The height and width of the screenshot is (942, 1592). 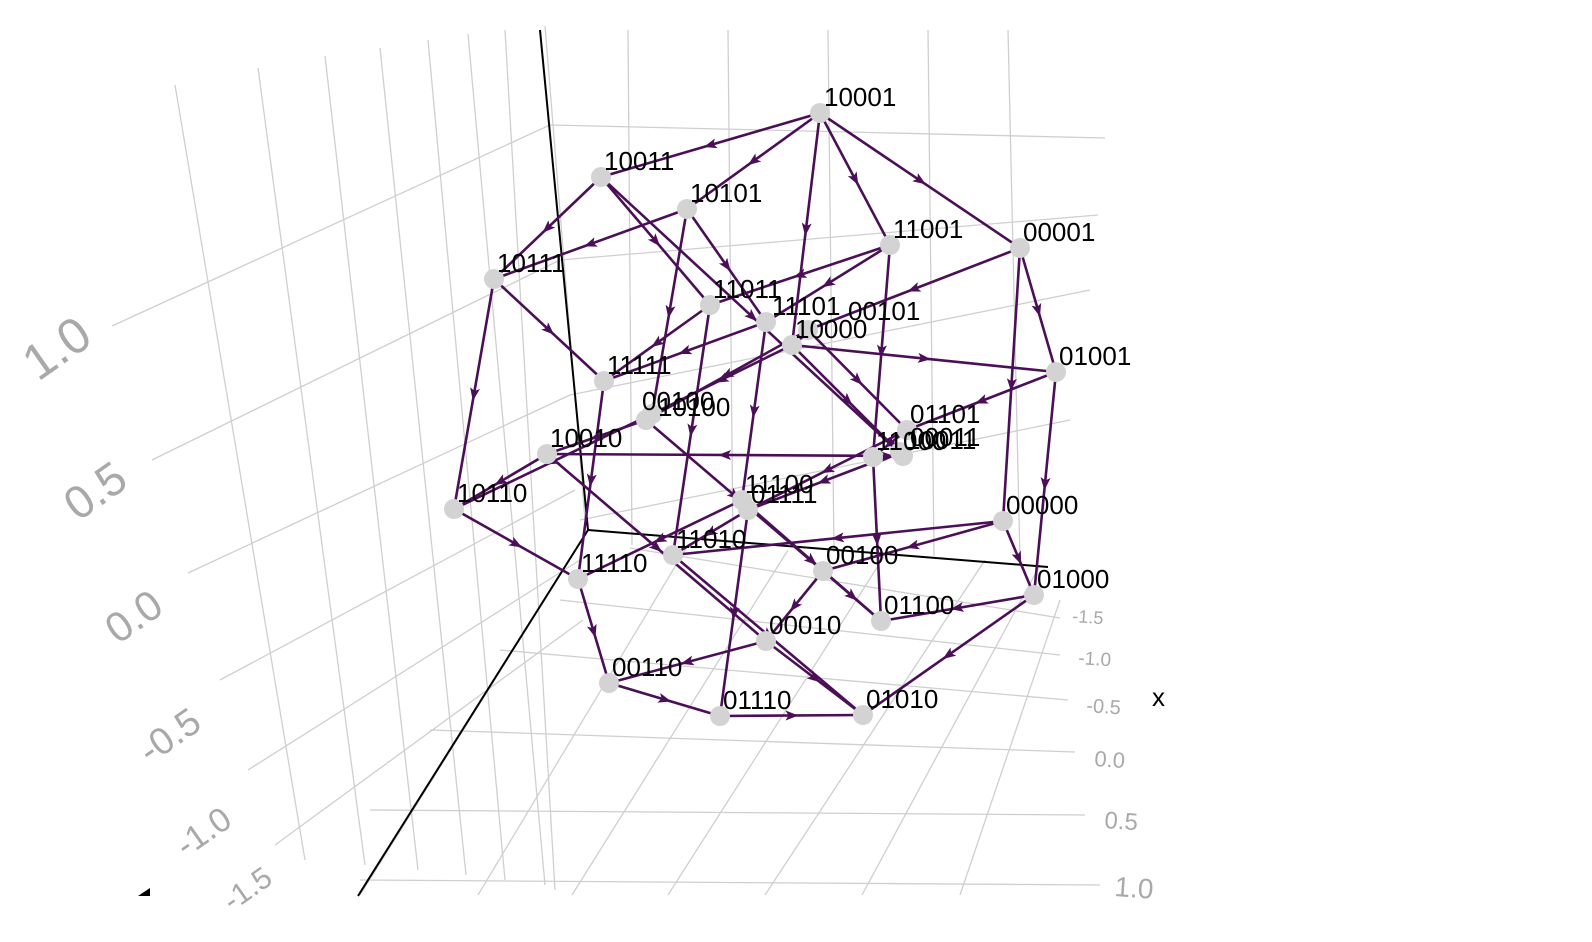 What do you see at coordinates (945, 414) in the screenshot?
I see `node-label: 01101` at bounding box center [945, 414].